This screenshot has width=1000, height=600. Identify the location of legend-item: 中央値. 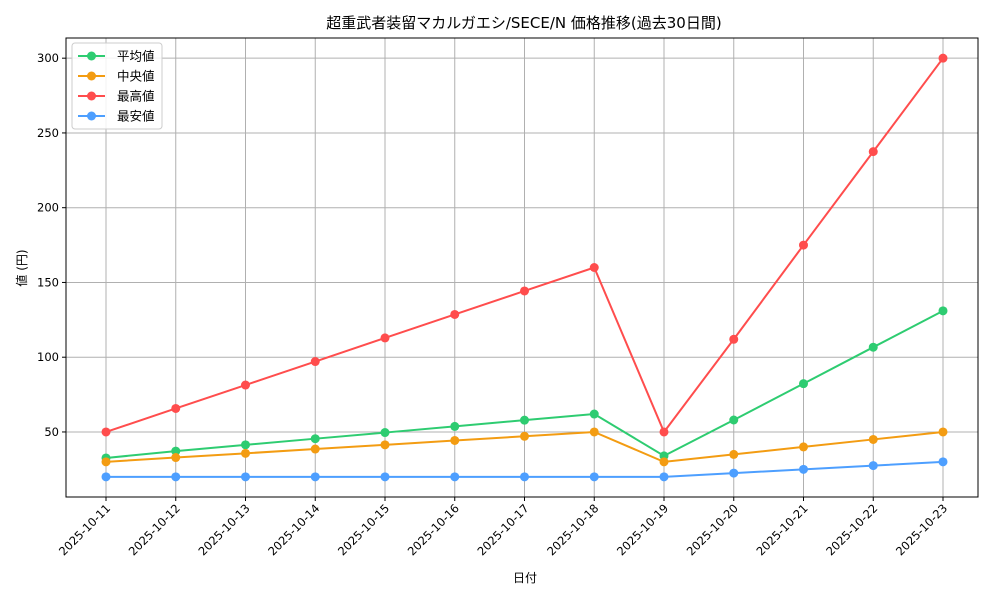
(116, 76).